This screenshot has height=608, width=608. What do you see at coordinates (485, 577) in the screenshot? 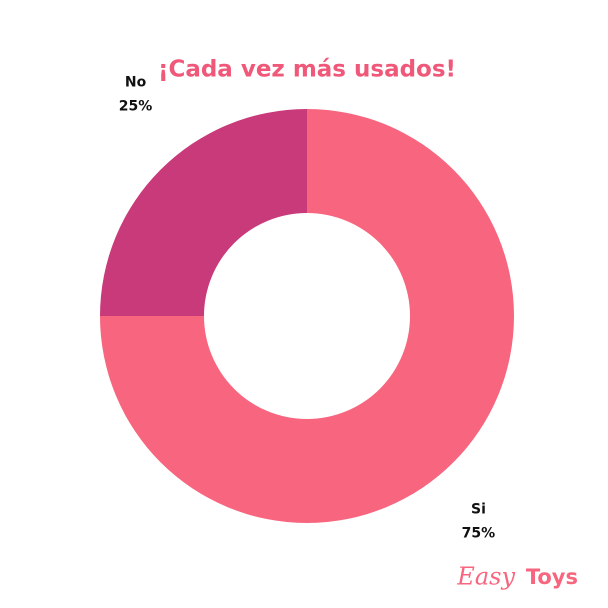
I see `logo-easy: Easy` at bounding box center [485, 577].